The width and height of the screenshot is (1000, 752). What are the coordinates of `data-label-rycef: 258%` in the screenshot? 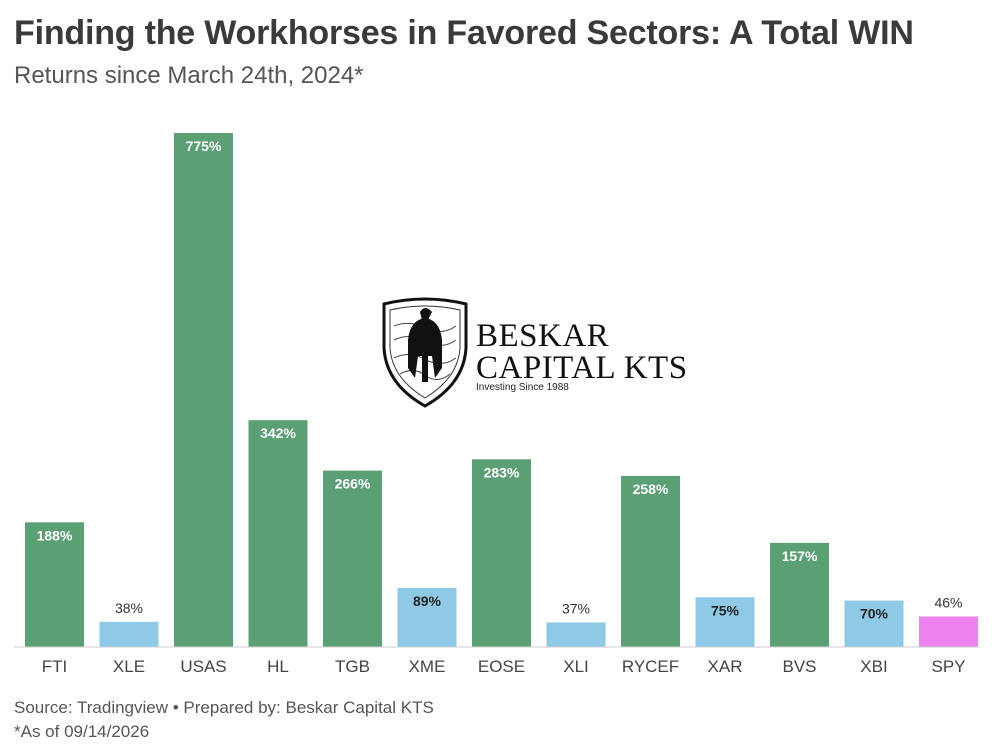 It's located at (651, 489).